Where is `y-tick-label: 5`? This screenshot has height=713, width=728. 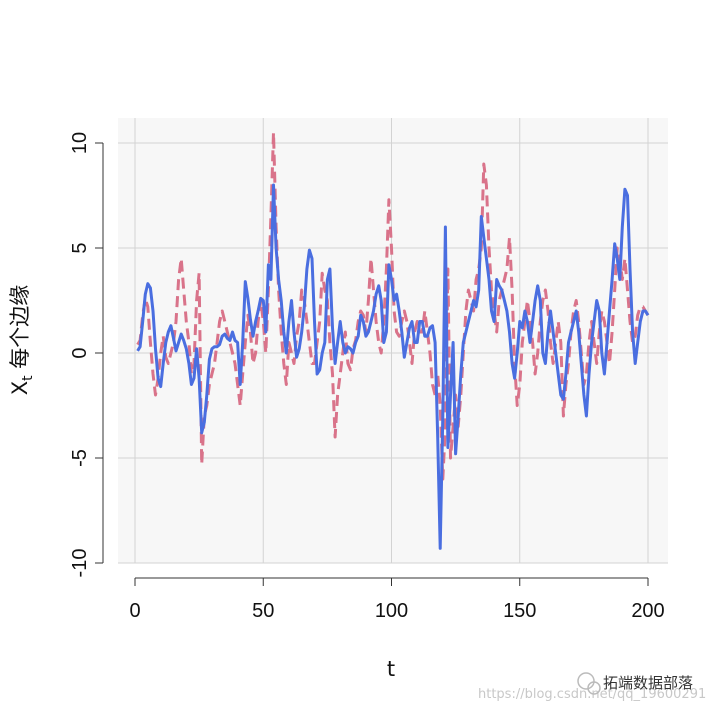 y-tick-label: 5 is located at coordinates (80, 247).